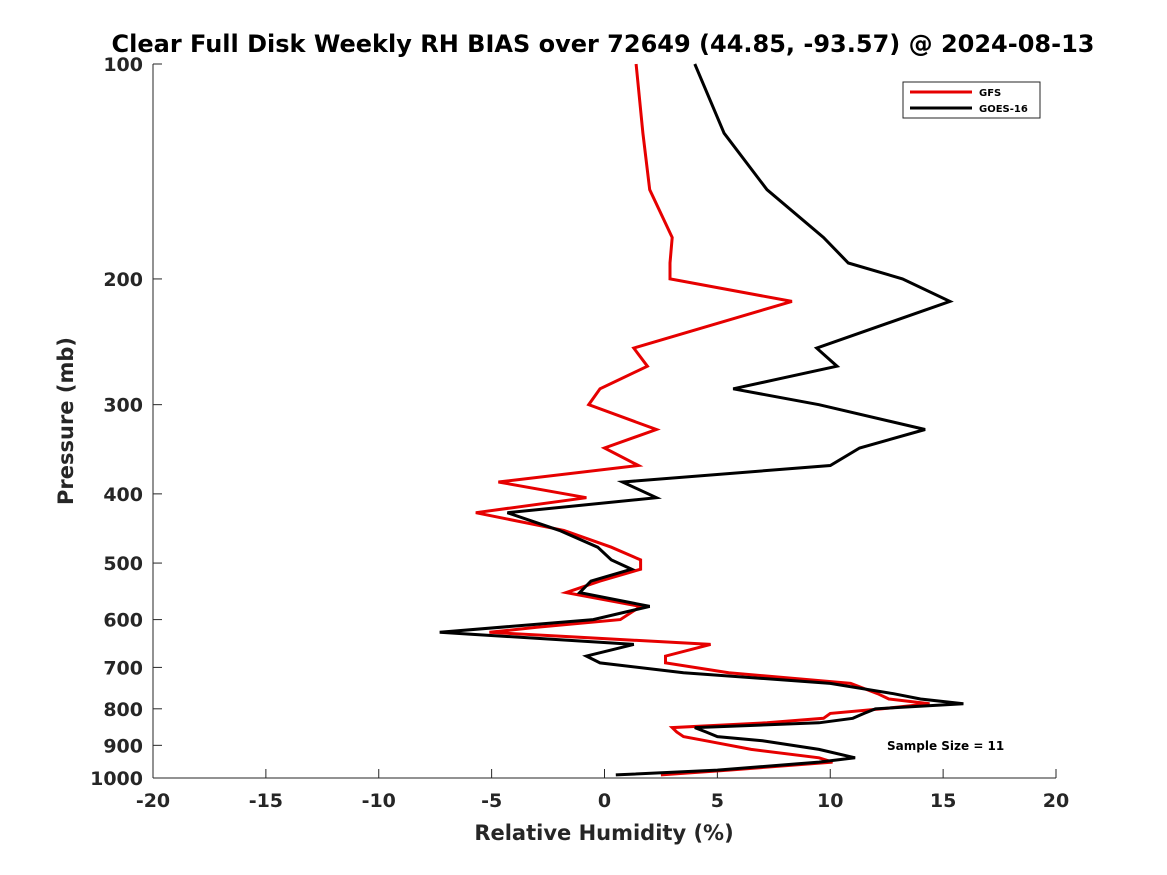  Describe the element at coordinates (491, 801) in the screenshot. I see `x-tick-label: -5` at that location.